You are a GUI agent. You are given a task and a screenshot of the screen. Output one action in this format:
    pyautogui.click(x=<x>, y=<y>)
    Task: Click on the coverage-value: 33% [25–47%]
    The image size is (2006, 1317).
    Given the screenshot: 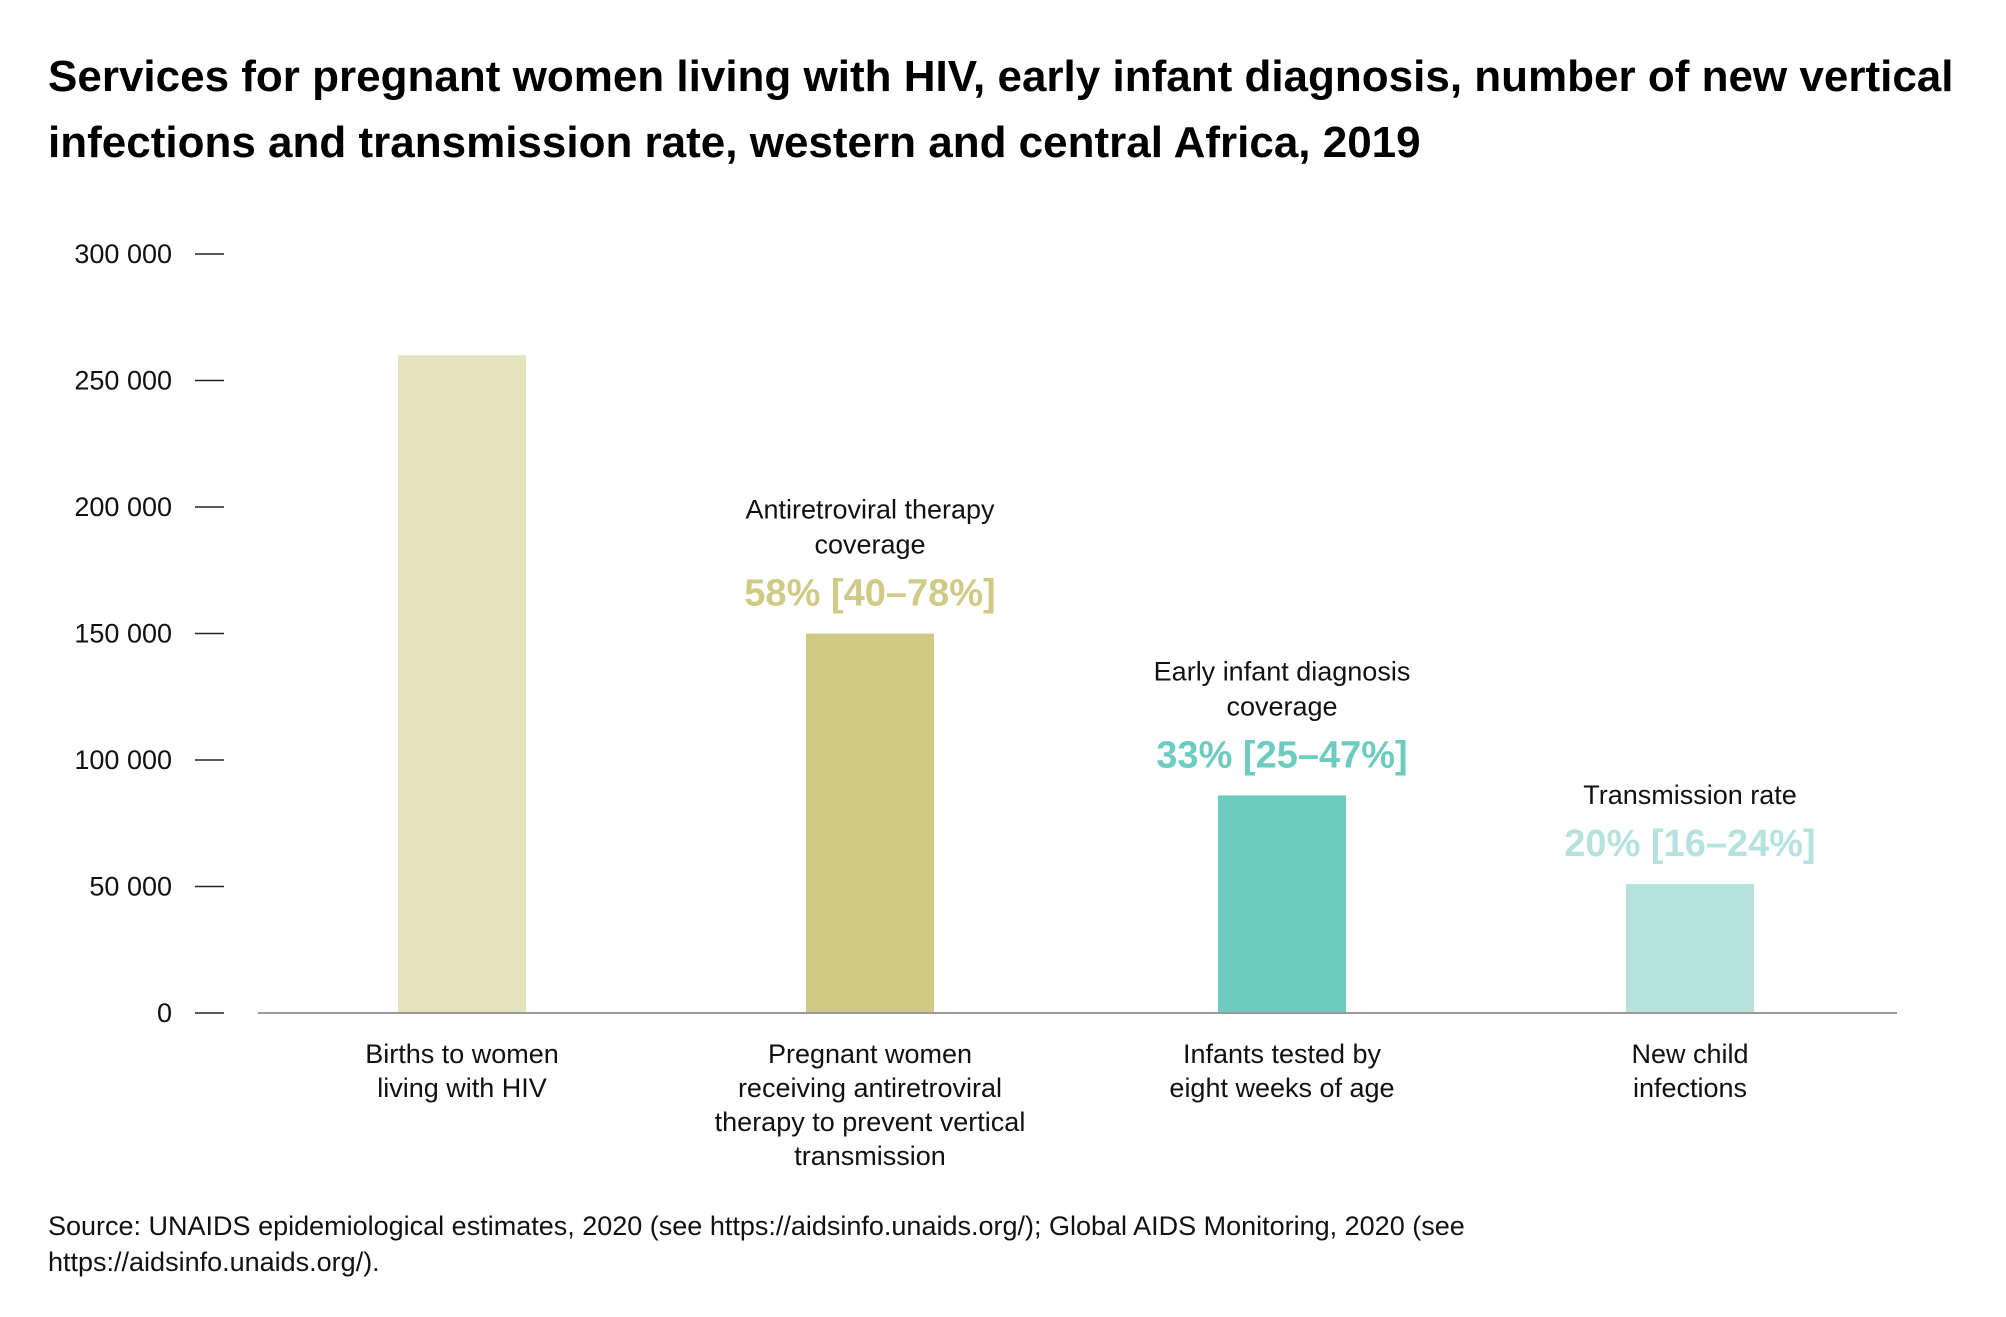 What is the action you would take?
    pyautogui.click(x=1281, y=755)
    